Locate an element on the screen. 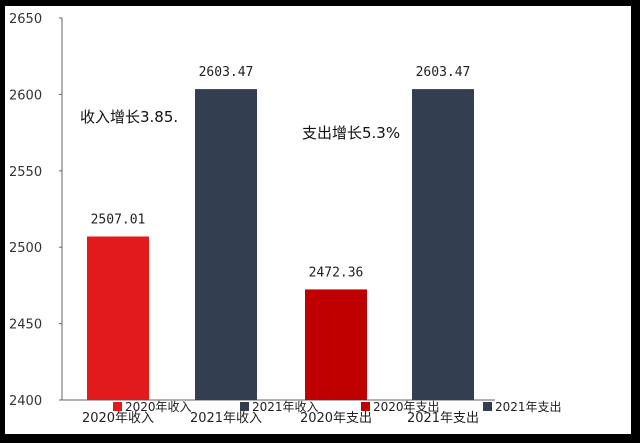  legend: 2020年收入 2021年收入 2020年支出 2021年支出 is located at coordinates (337, 407).